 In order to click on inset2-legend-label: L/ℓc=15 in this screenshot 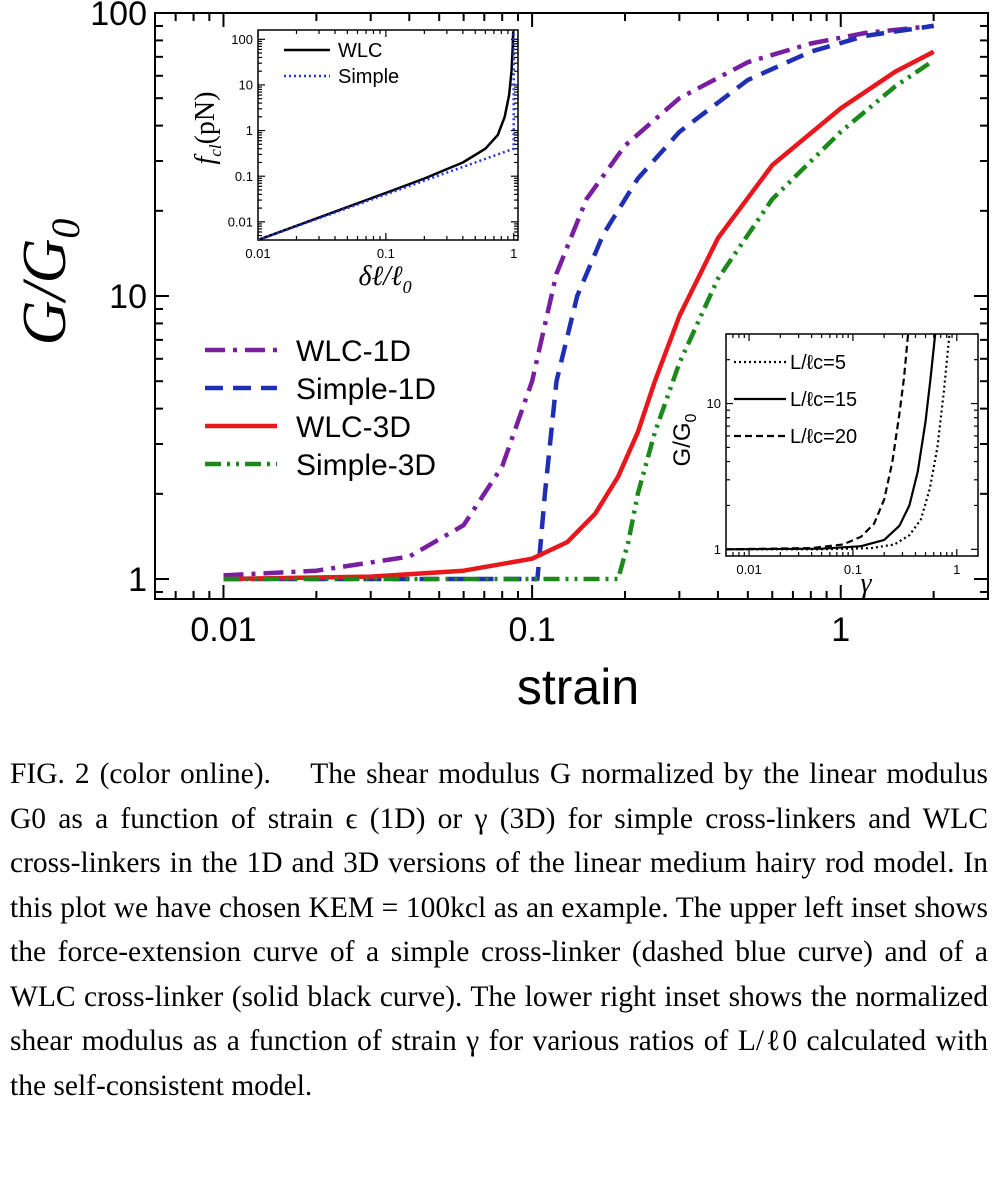, I will do `click(823, 400)`.